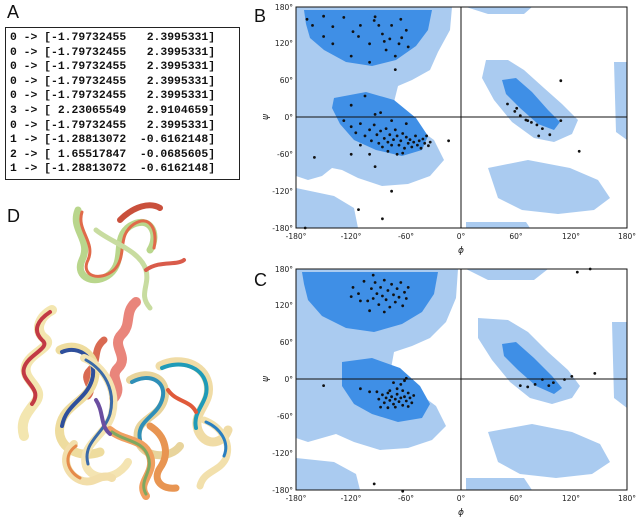  I want to click on x-tick-label: 0°, so click(461, 236).